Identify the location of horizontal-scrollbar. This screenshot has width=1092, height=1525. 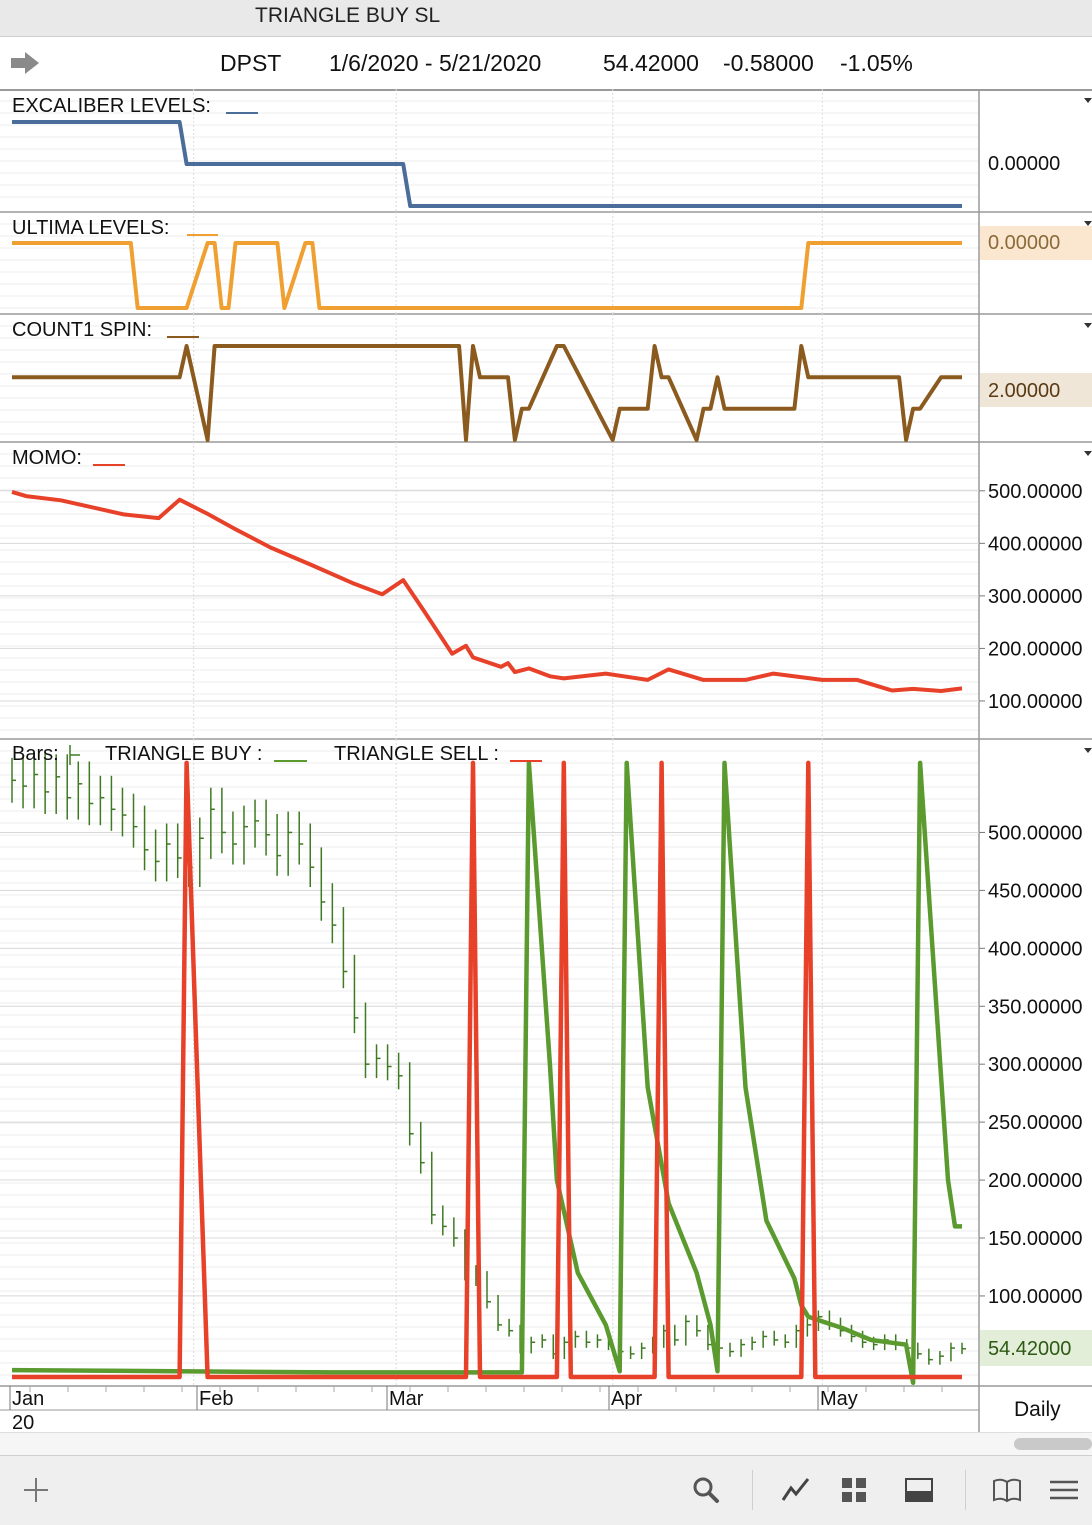
(1053, 1444).